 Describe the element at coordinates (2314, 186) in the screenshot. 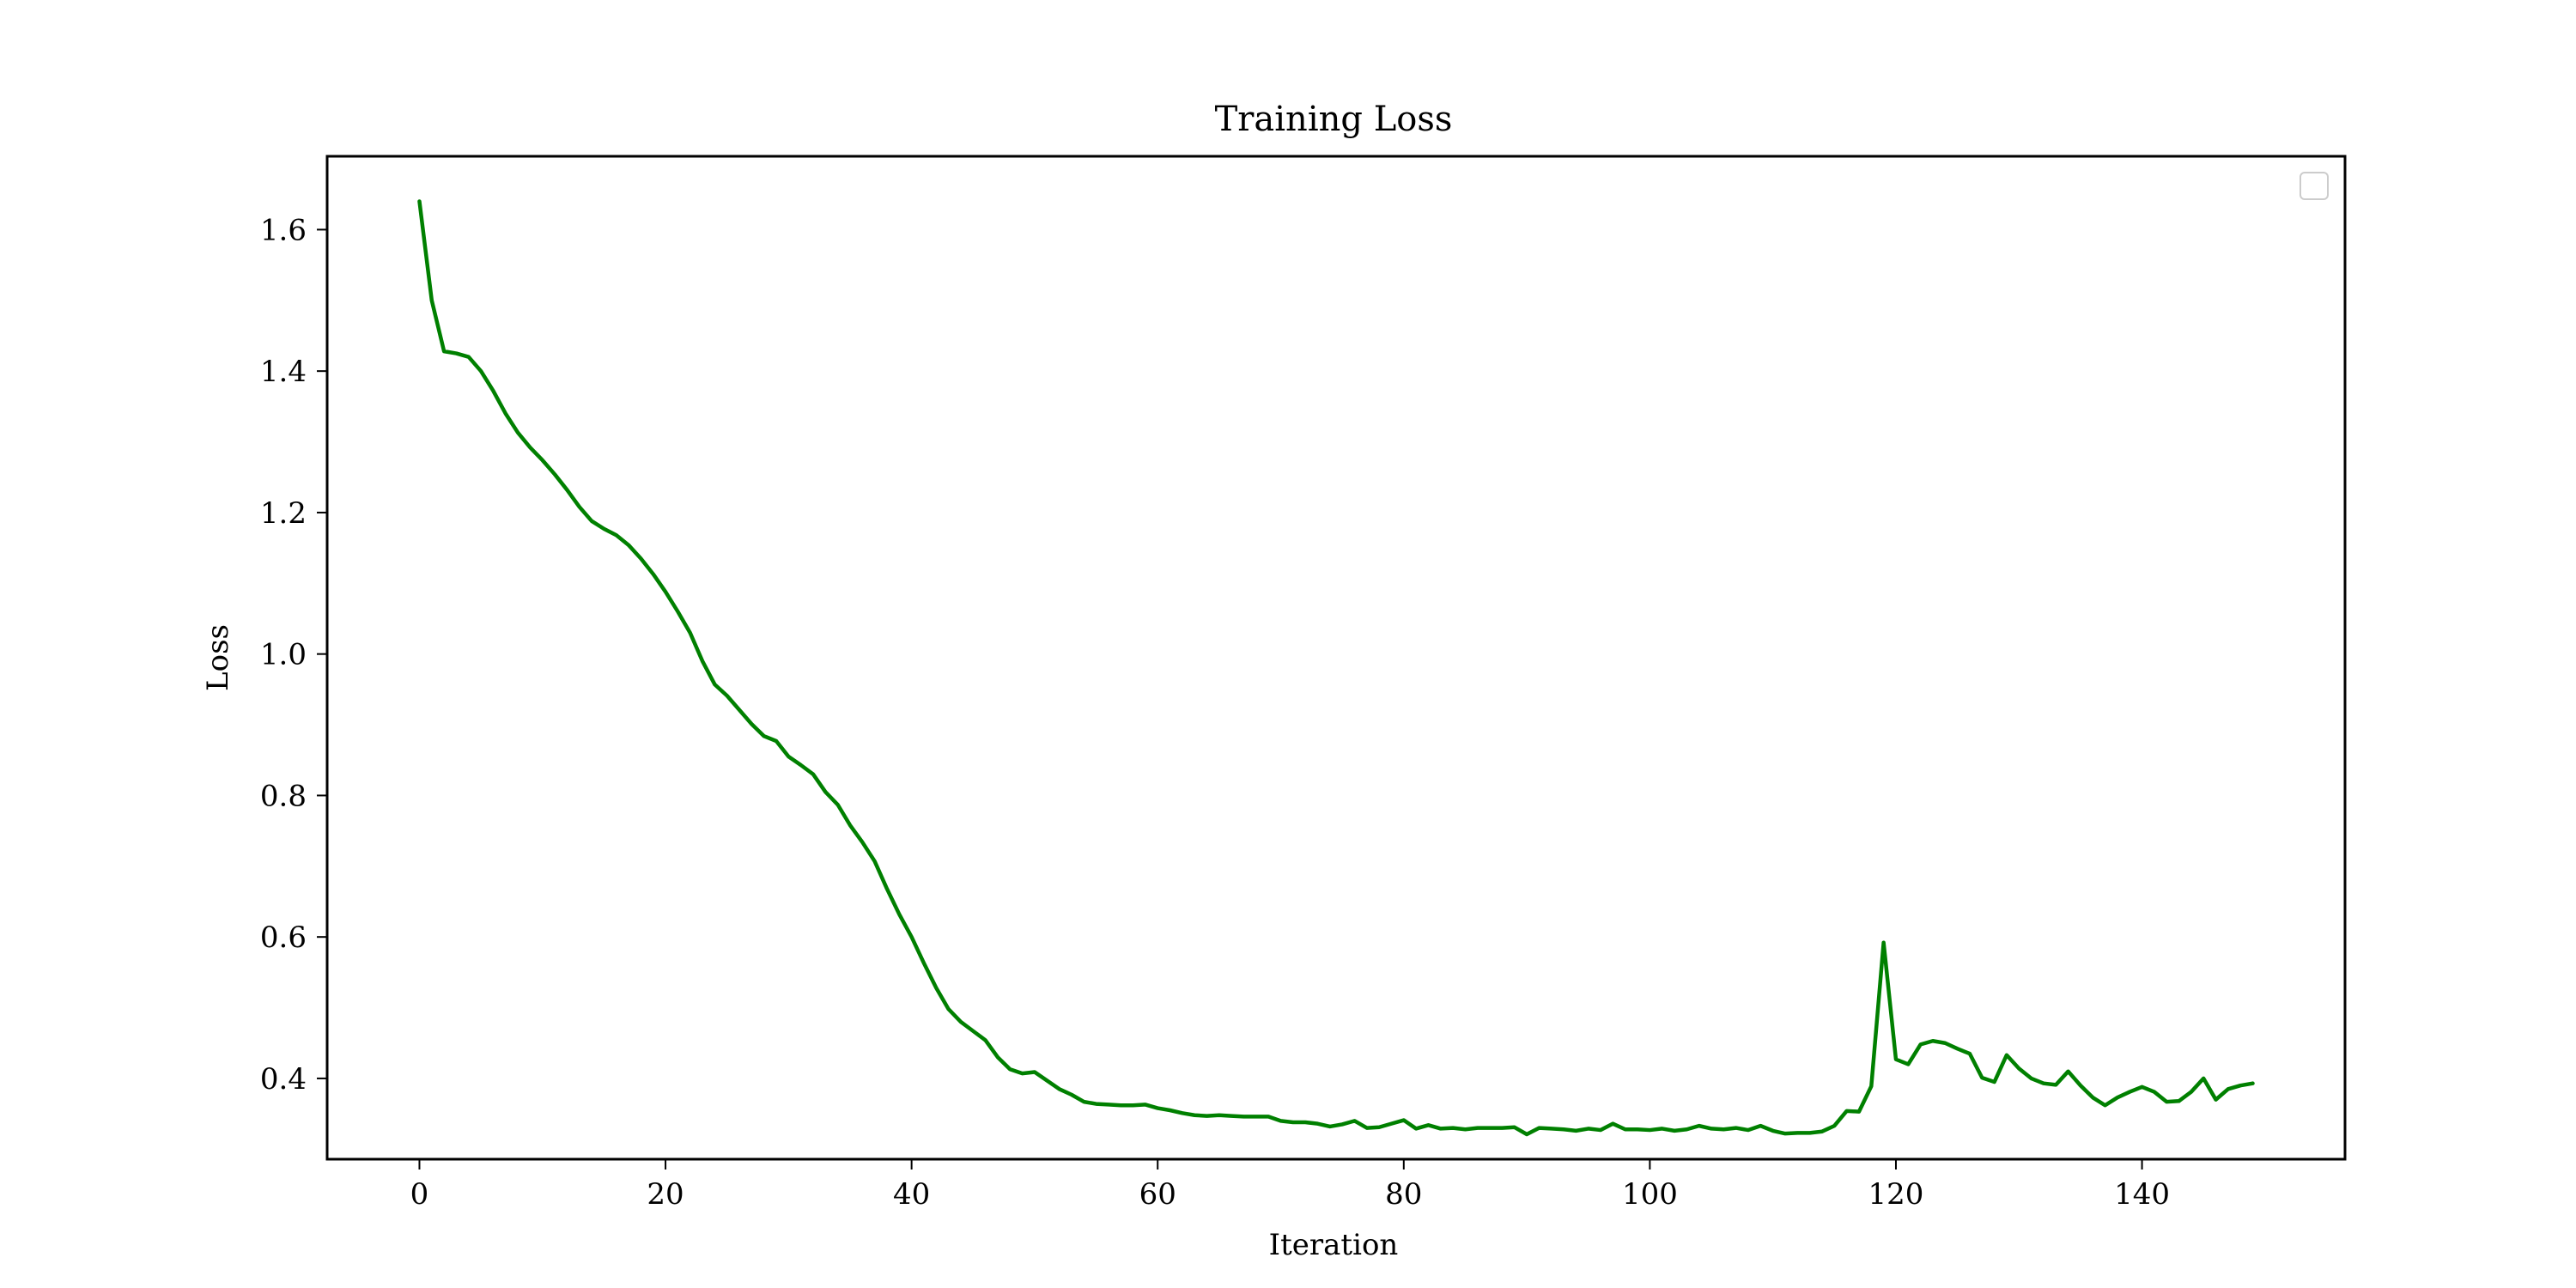

I see `legend-box` at that location.